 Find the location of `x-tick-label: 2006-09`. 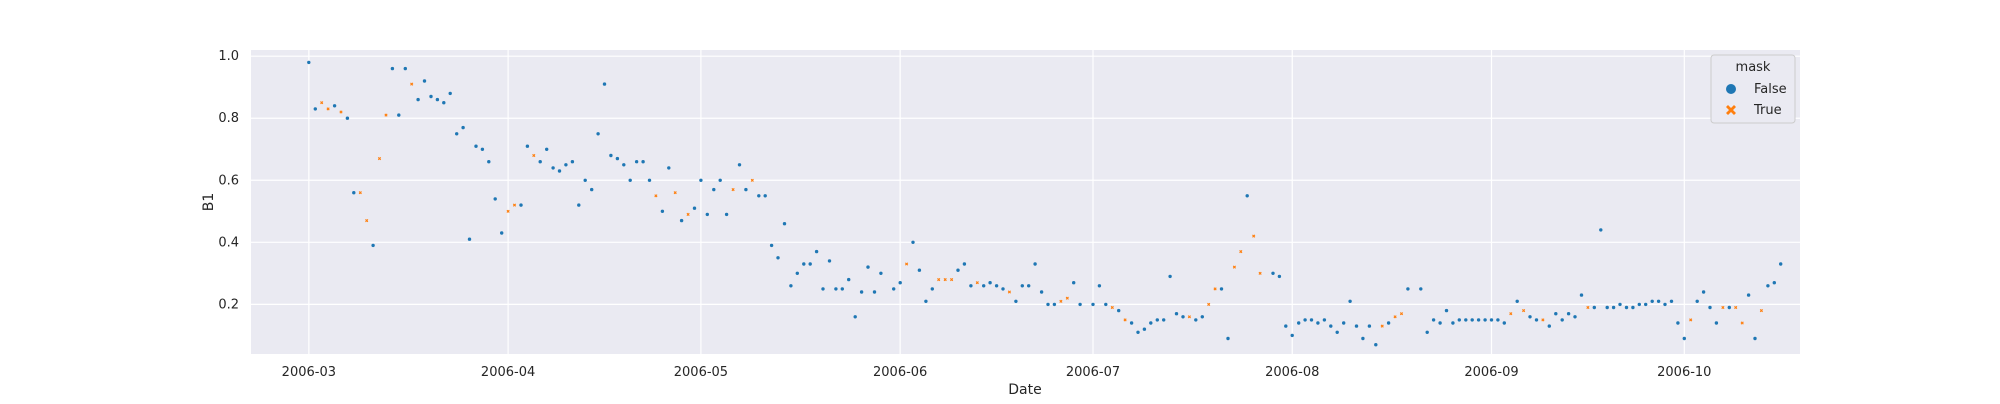

x-tick-label: 2006-09 is located at coordinates (1491, 372).